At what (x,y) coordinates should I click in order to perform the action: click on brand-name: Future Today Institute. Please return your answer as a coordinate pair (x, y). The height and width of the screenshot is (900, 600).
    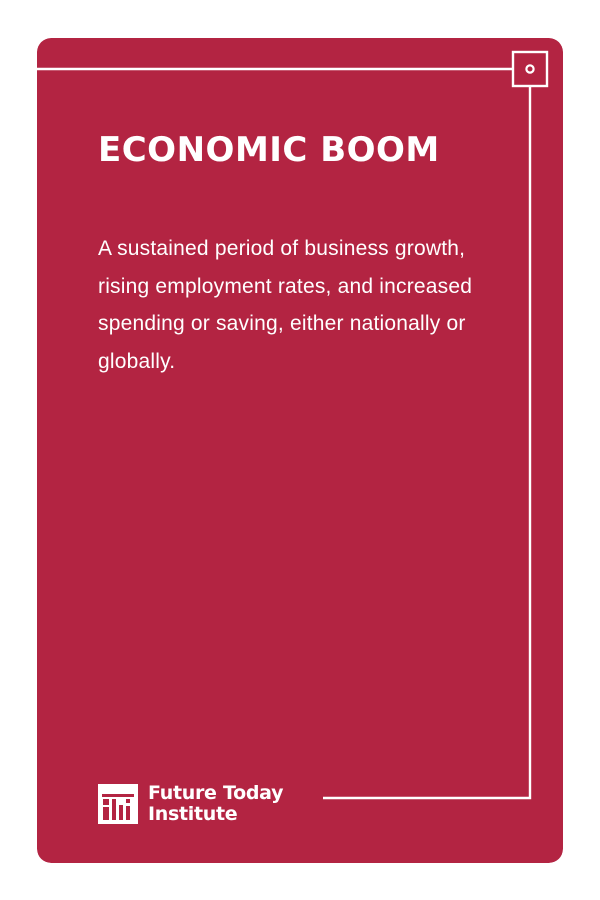
    Looking at the image, I should click on (215, 804).